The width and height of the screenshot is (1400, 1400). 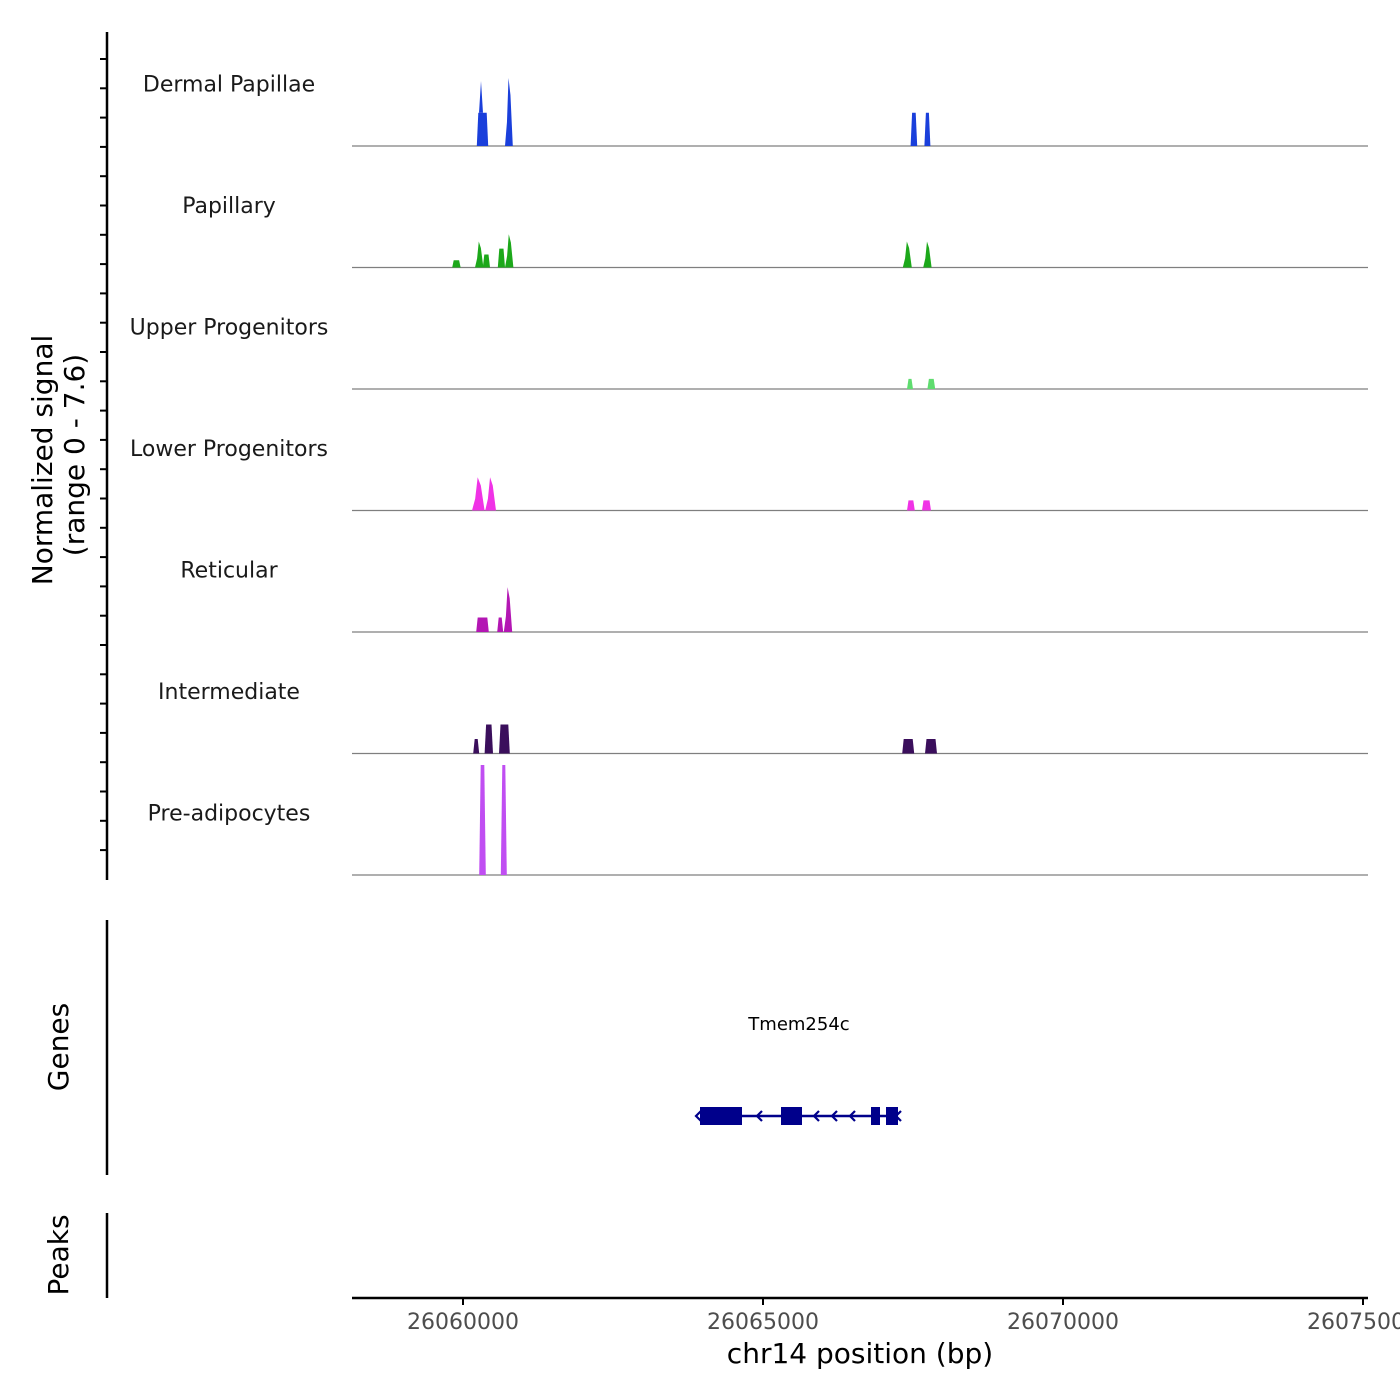 I want to click on track-label: Upper Progenitors, so click(x=229, y=328).